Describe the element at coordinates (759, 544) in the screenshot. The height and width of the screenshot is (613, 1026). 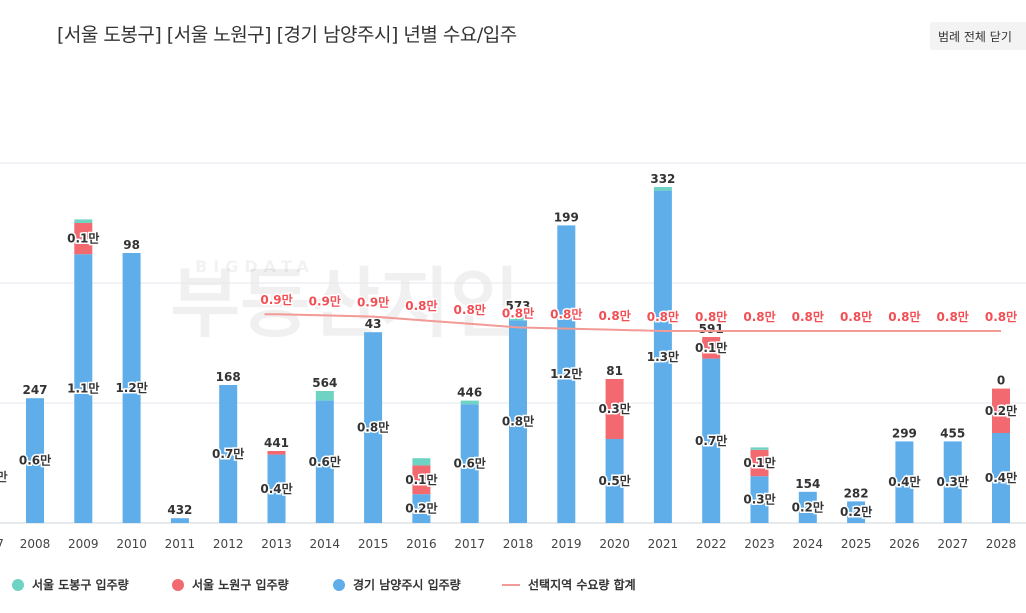
I see `x-tick-label: 2023` at that location.